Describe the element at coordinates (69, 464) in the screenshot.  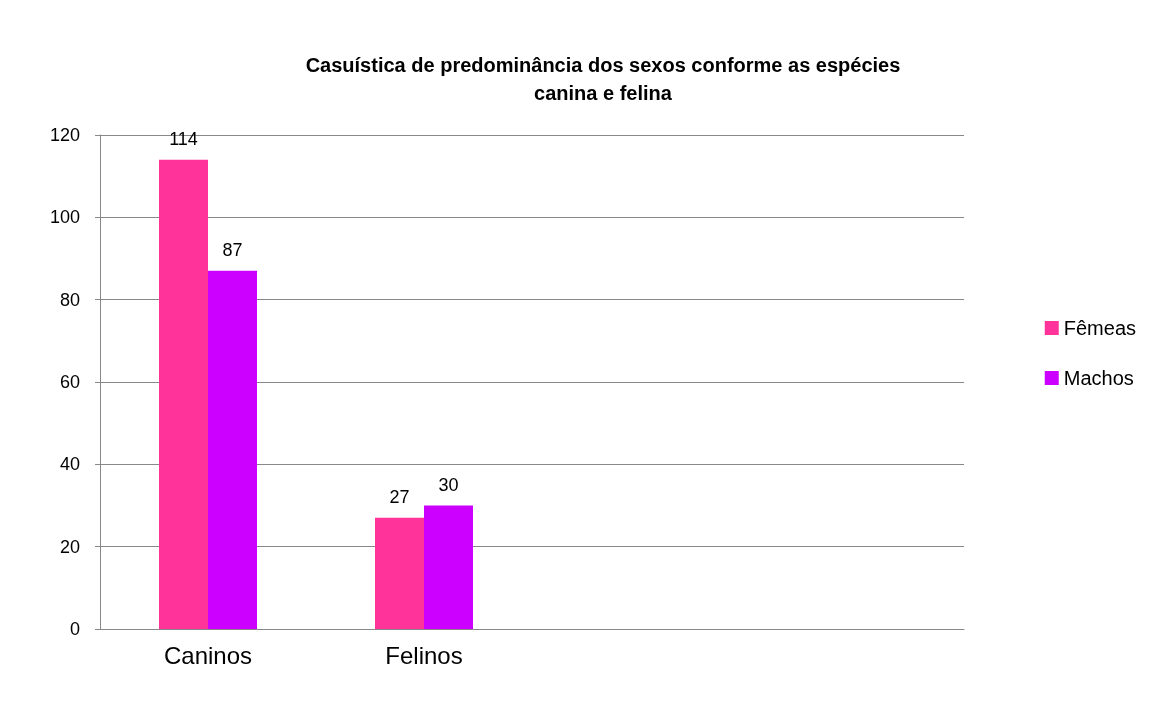
I see `y-tick-label: 40` at that location.